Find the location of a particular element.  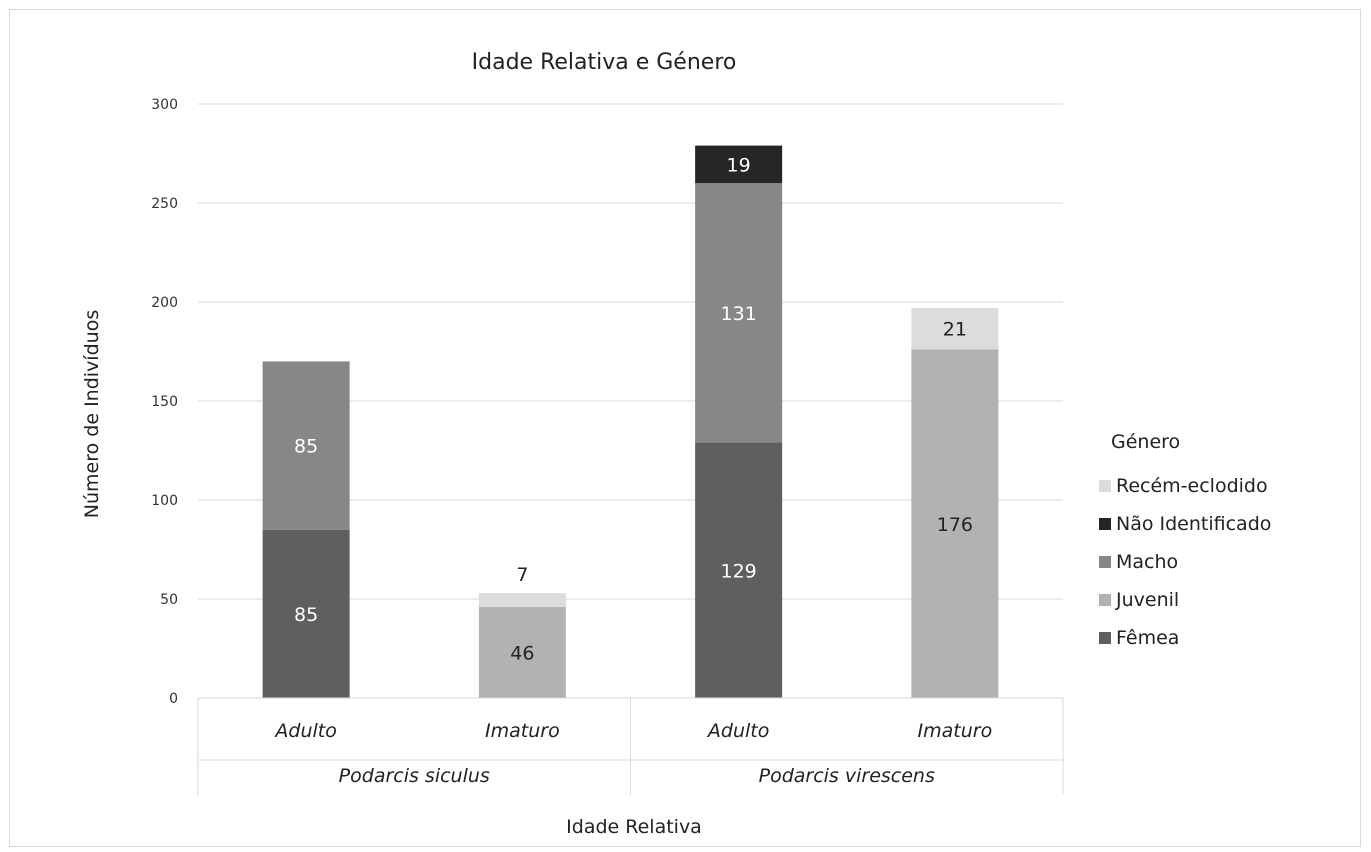

y-tick-label: 0 is located at coordinates (173, 699).